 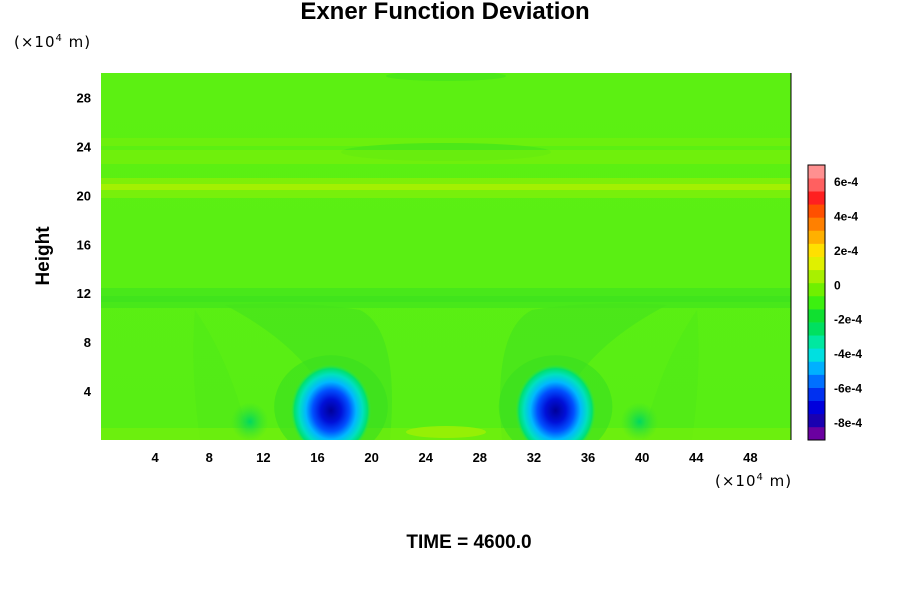 What do you see at coordinates (84, 146) in the screenshot?
I see `y-tick-label: 24` at bounding box center [84, 146].